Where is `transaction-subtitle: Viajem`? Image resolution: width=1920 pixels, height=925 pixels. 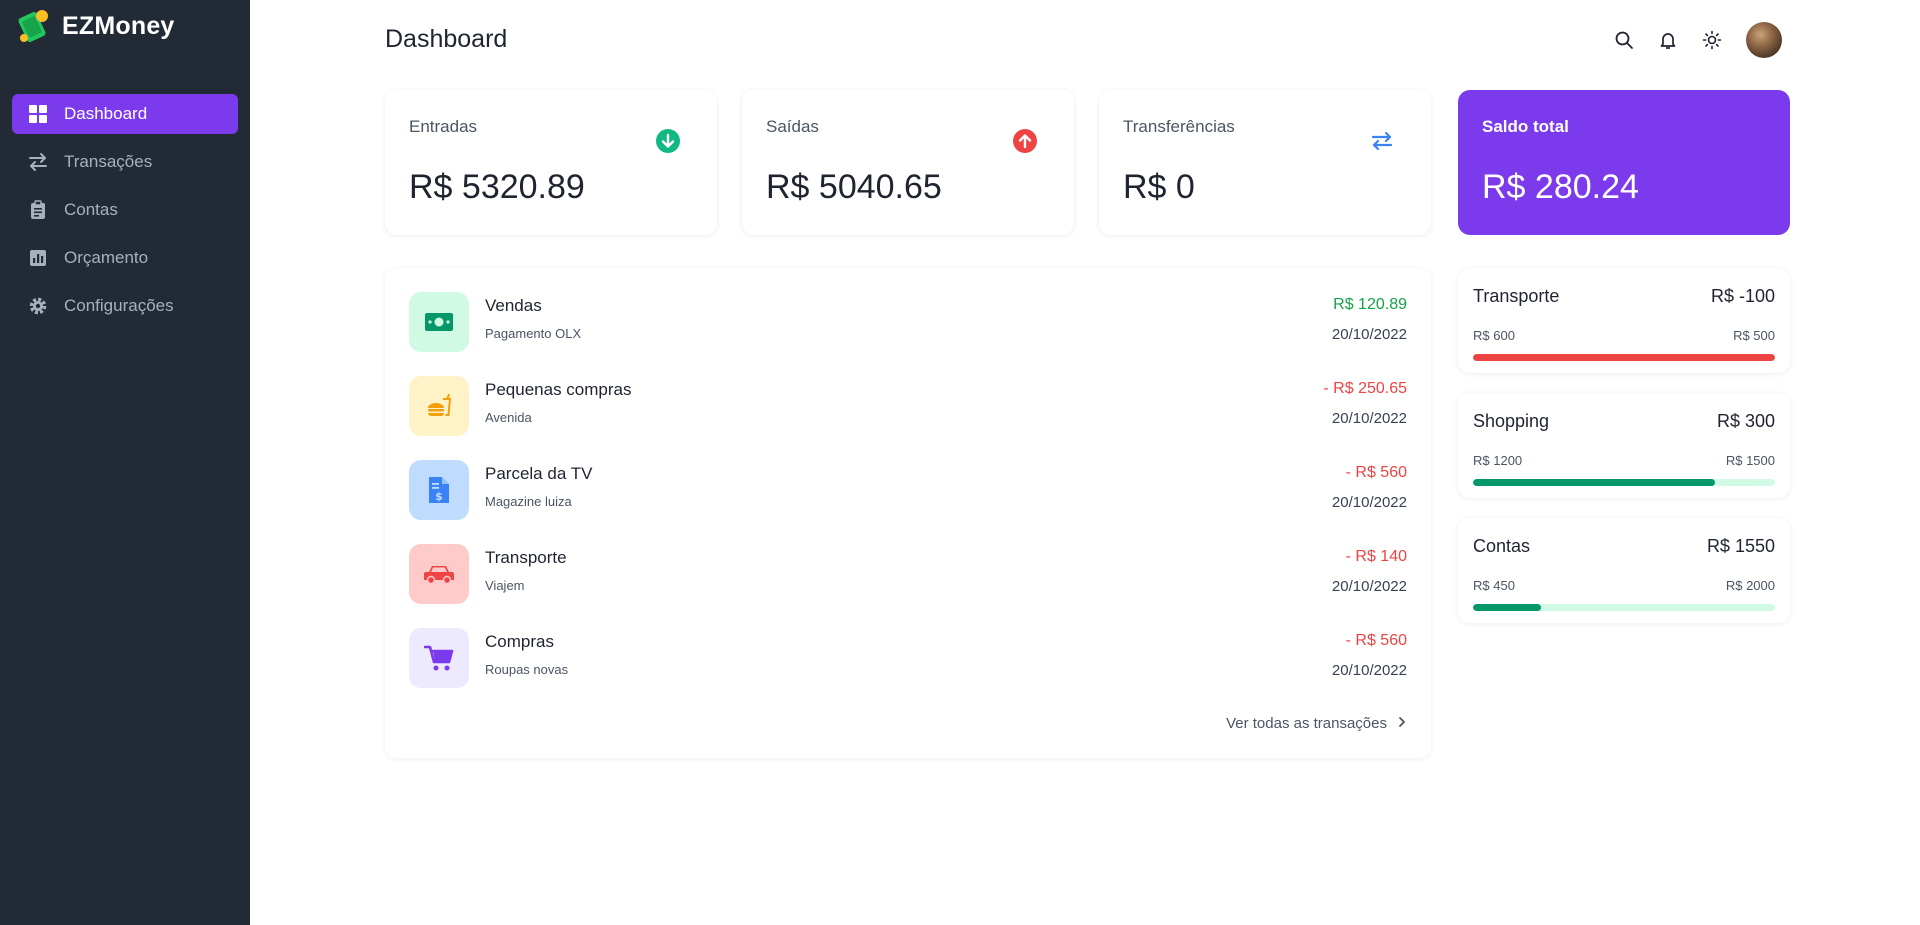
transaction-subtitle: Viajem is located at coordinates (505, 585).